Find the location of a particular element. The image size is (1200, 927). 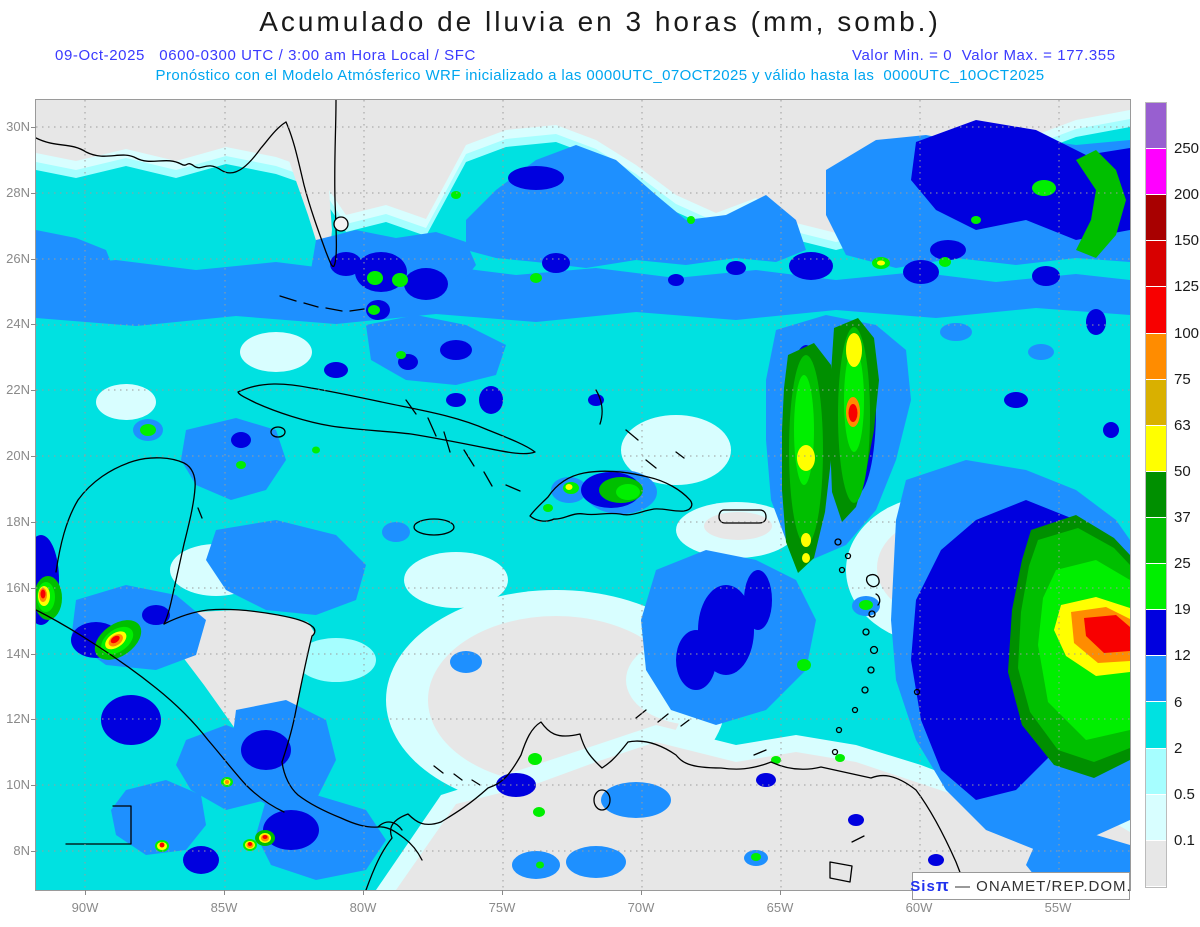

colorbar-label: 250 is located at coordinates (1187, 149).